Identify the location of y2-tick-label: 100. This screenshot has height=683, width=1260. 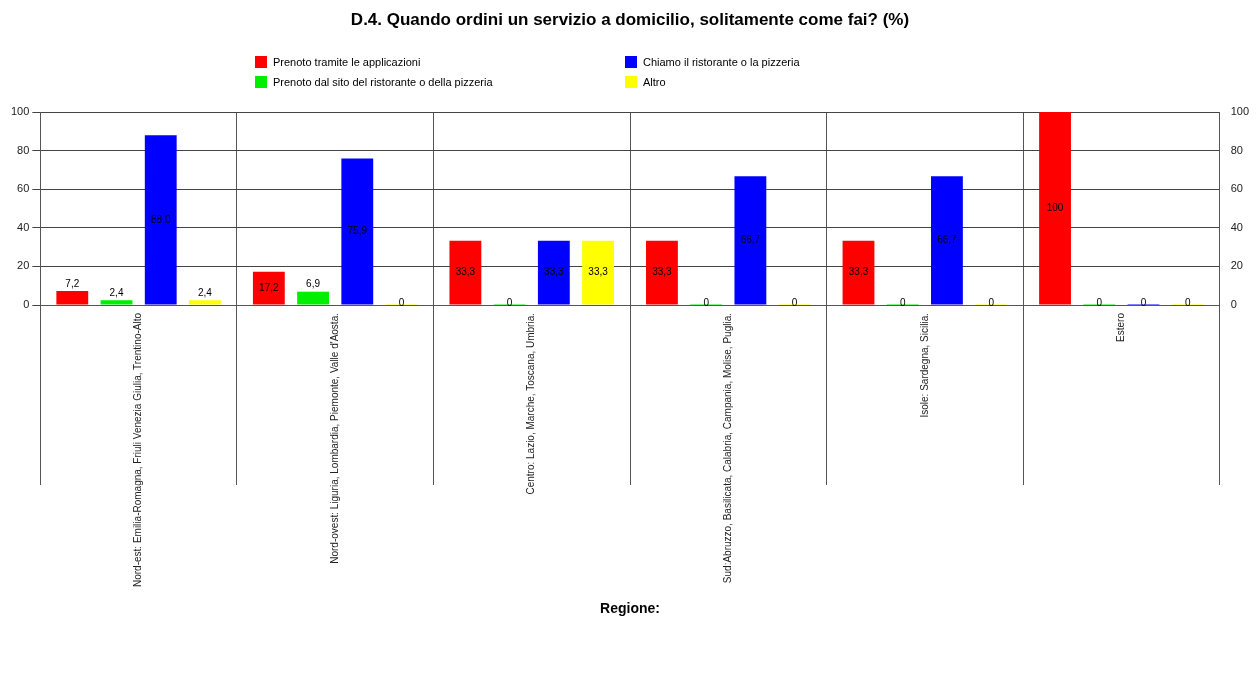
(1240, 111).